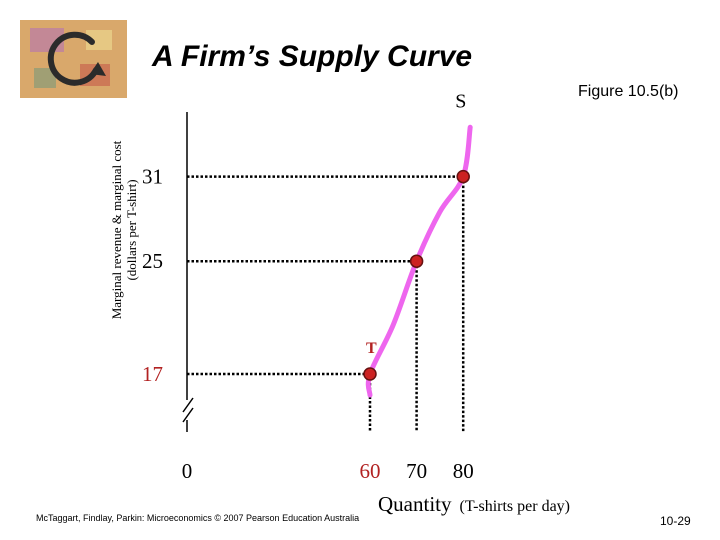 This screenshot has height=540, width=720. I want to click on x-tick-label-60: 60, so click(370, 471).